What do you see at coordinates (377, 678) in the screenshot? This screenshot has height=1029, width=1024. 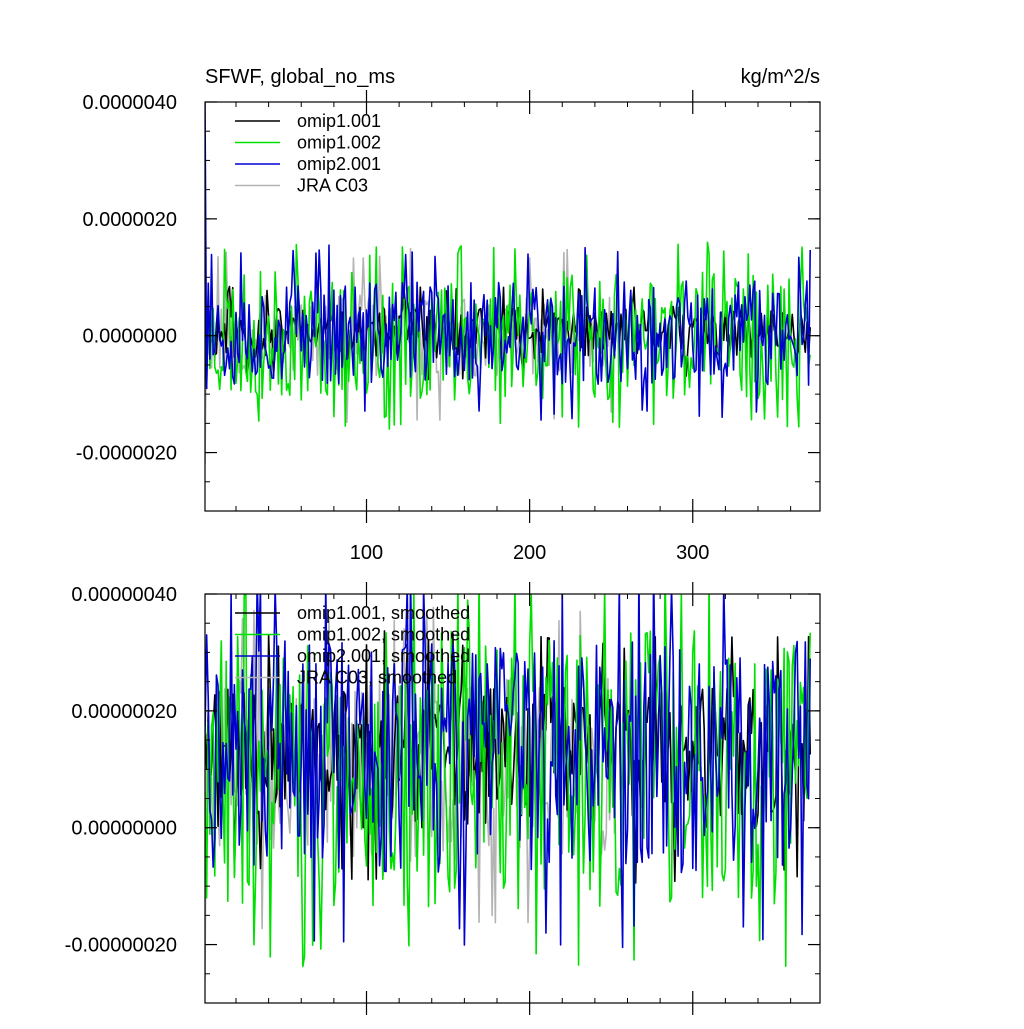 I see `legend-label-jra_c03: JRA C03, smoothed` at bounding box center [377, 678].